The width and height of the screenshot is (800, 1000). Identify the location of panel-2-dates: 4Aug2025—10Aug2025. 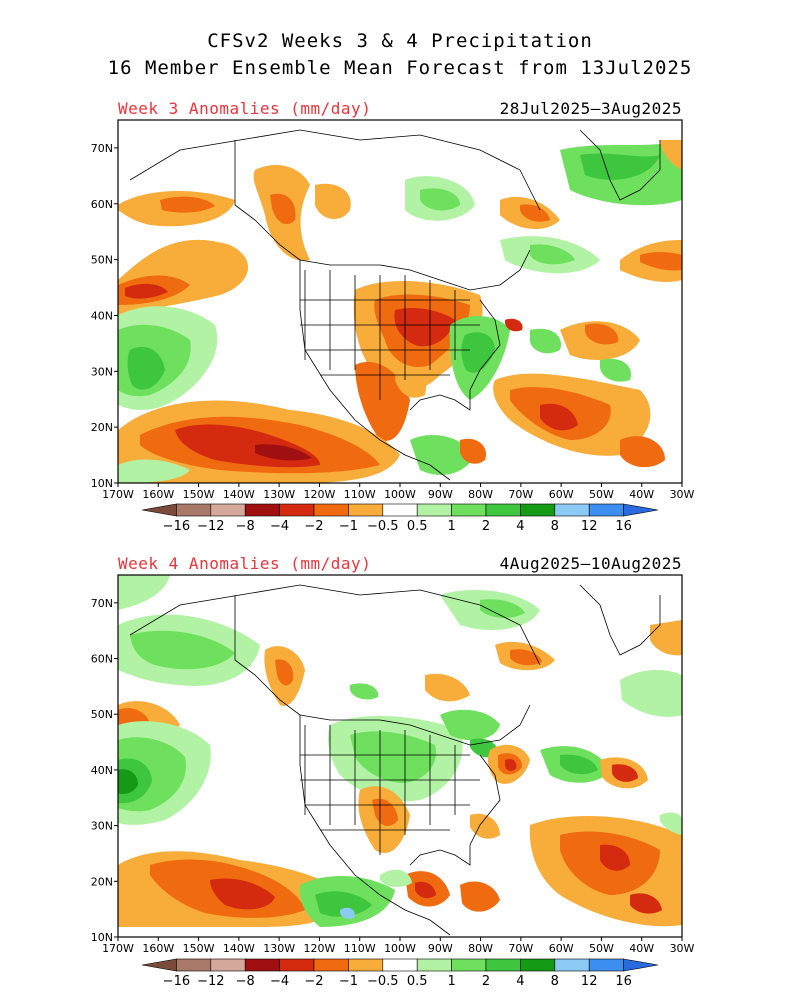
(590, 563).